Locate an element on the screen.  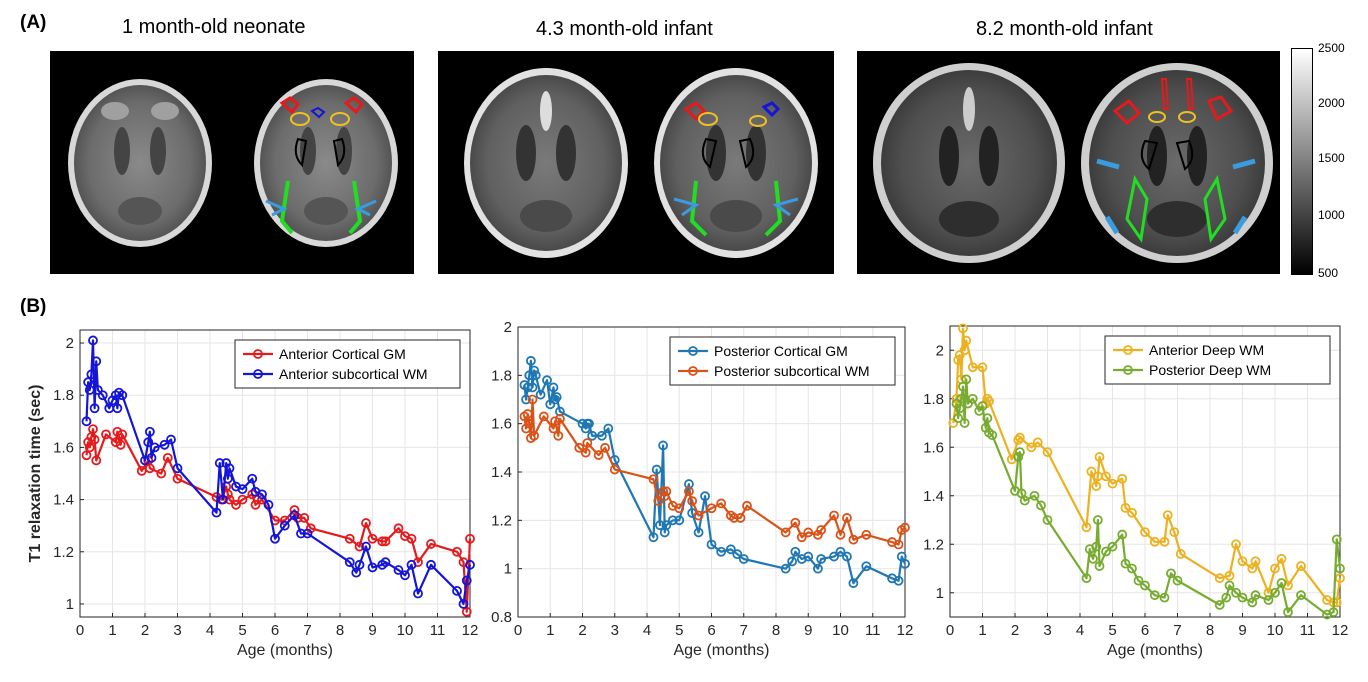
mri-8-2-month-image is located at coordinates (1068, 162).